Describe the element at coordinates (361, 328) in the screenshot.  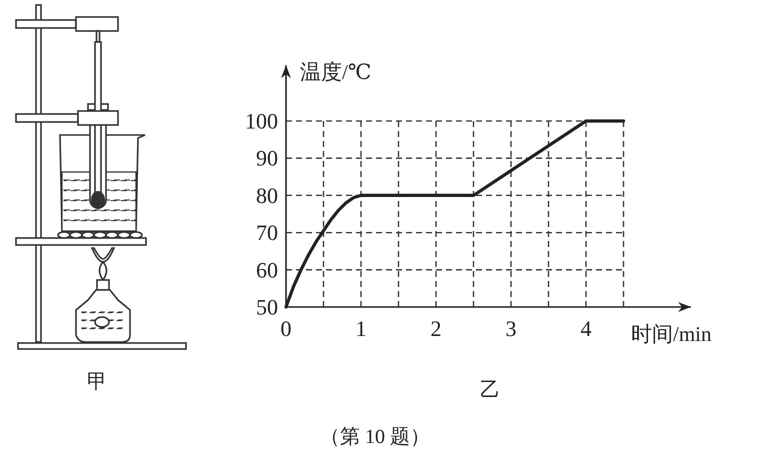
I see `x-tick-label: 1` at that location.